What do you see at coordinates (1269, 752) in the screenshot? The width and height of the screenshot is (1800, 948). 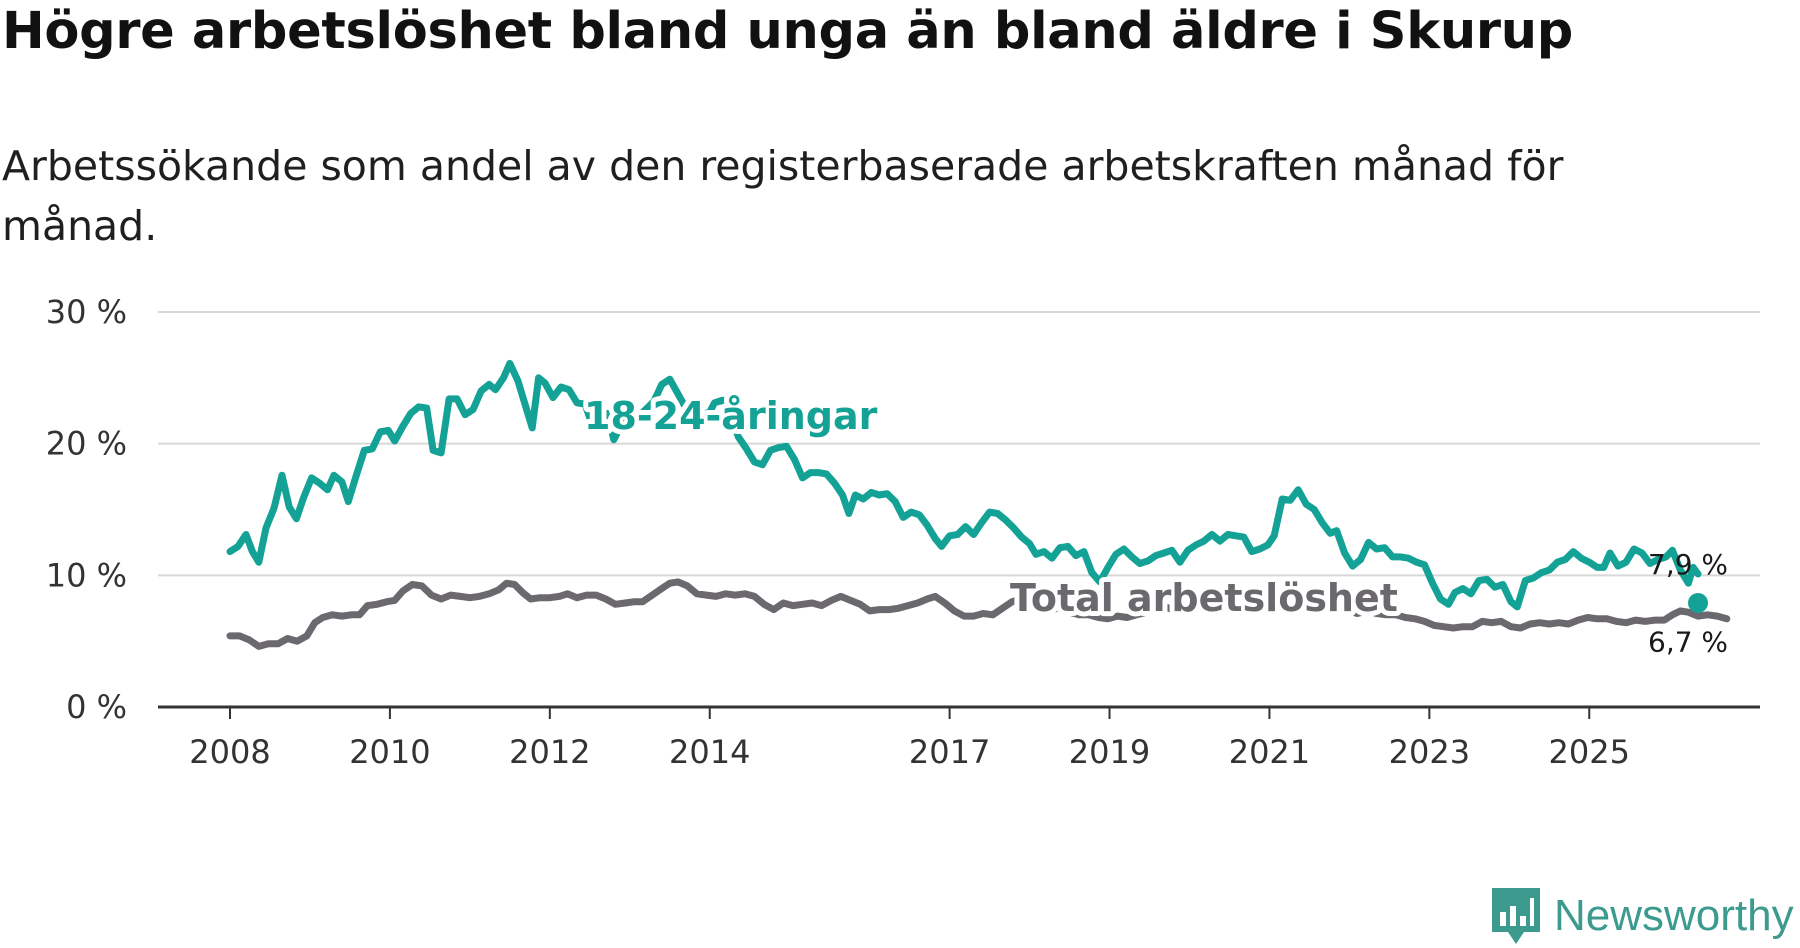 I see `x-tick-label: 2021` at bounding box center [1269, 752].